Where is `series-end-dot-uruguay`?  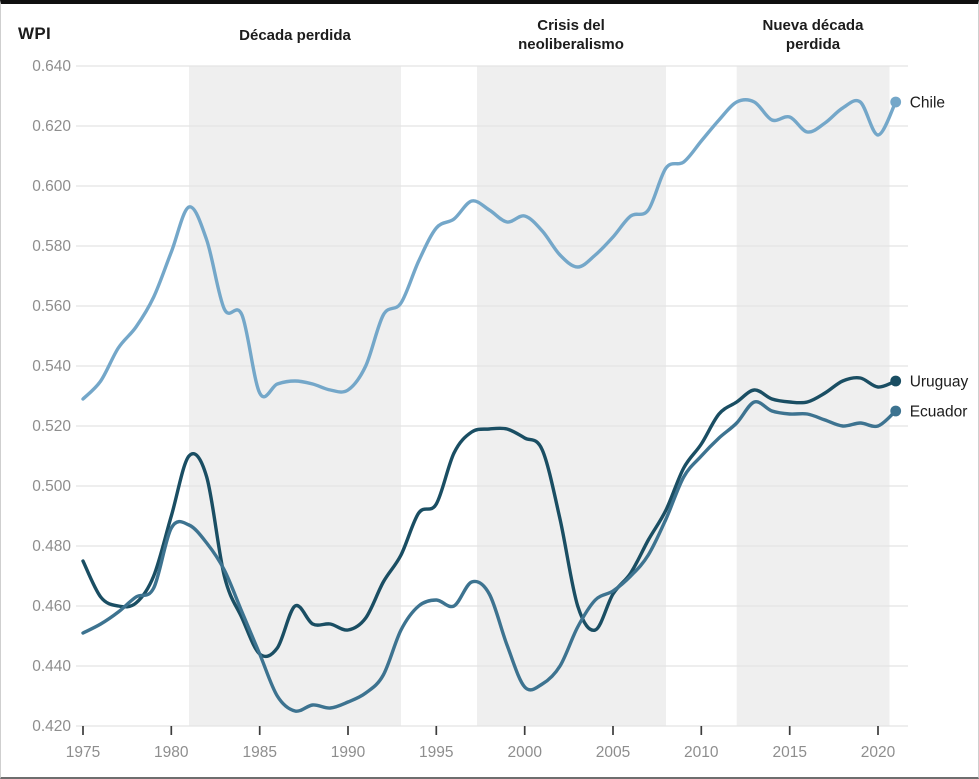
series-end-dot-uruguay is located at coordinates (896, 381).